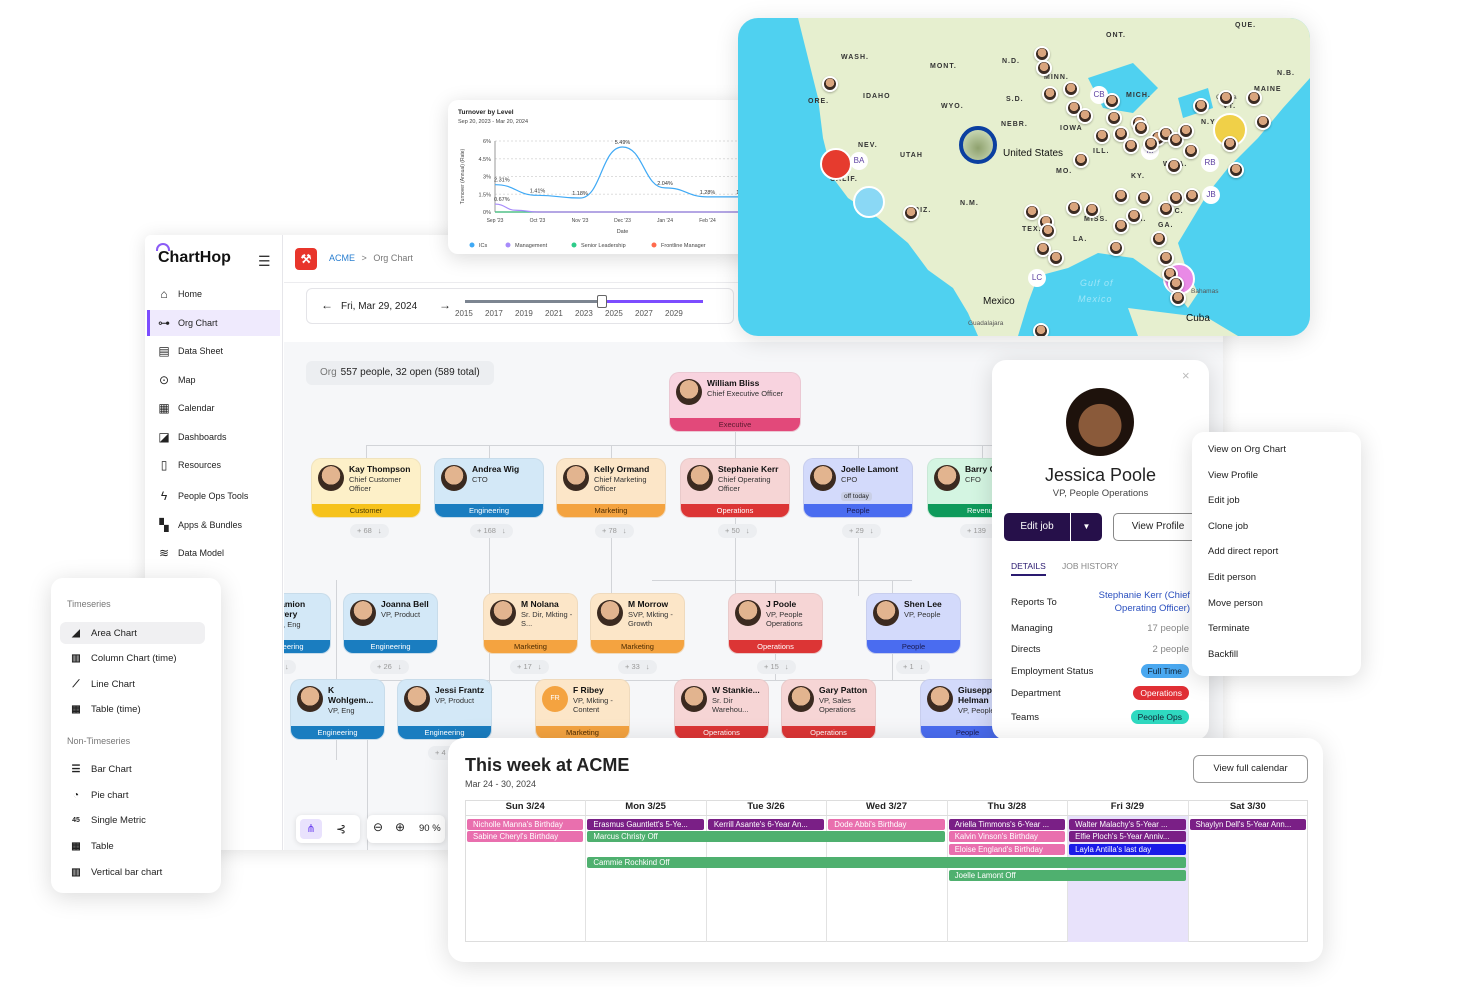 This screenshot has width=1480, height=987. I want to click on sidebar-item-data-model: ≋ Data Model, so click(213, 553).